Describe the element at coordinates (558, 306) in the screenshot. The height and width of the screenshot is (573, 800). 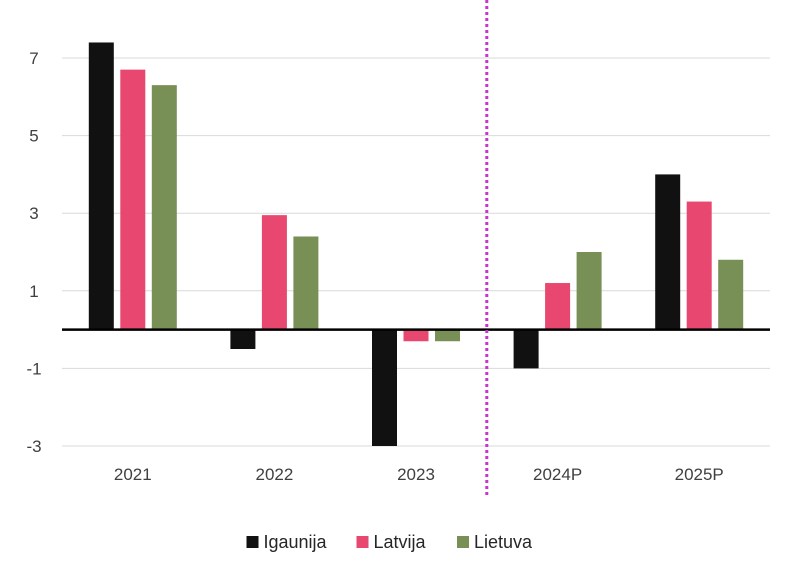
I see `bar-latvija-2024p` at that location.